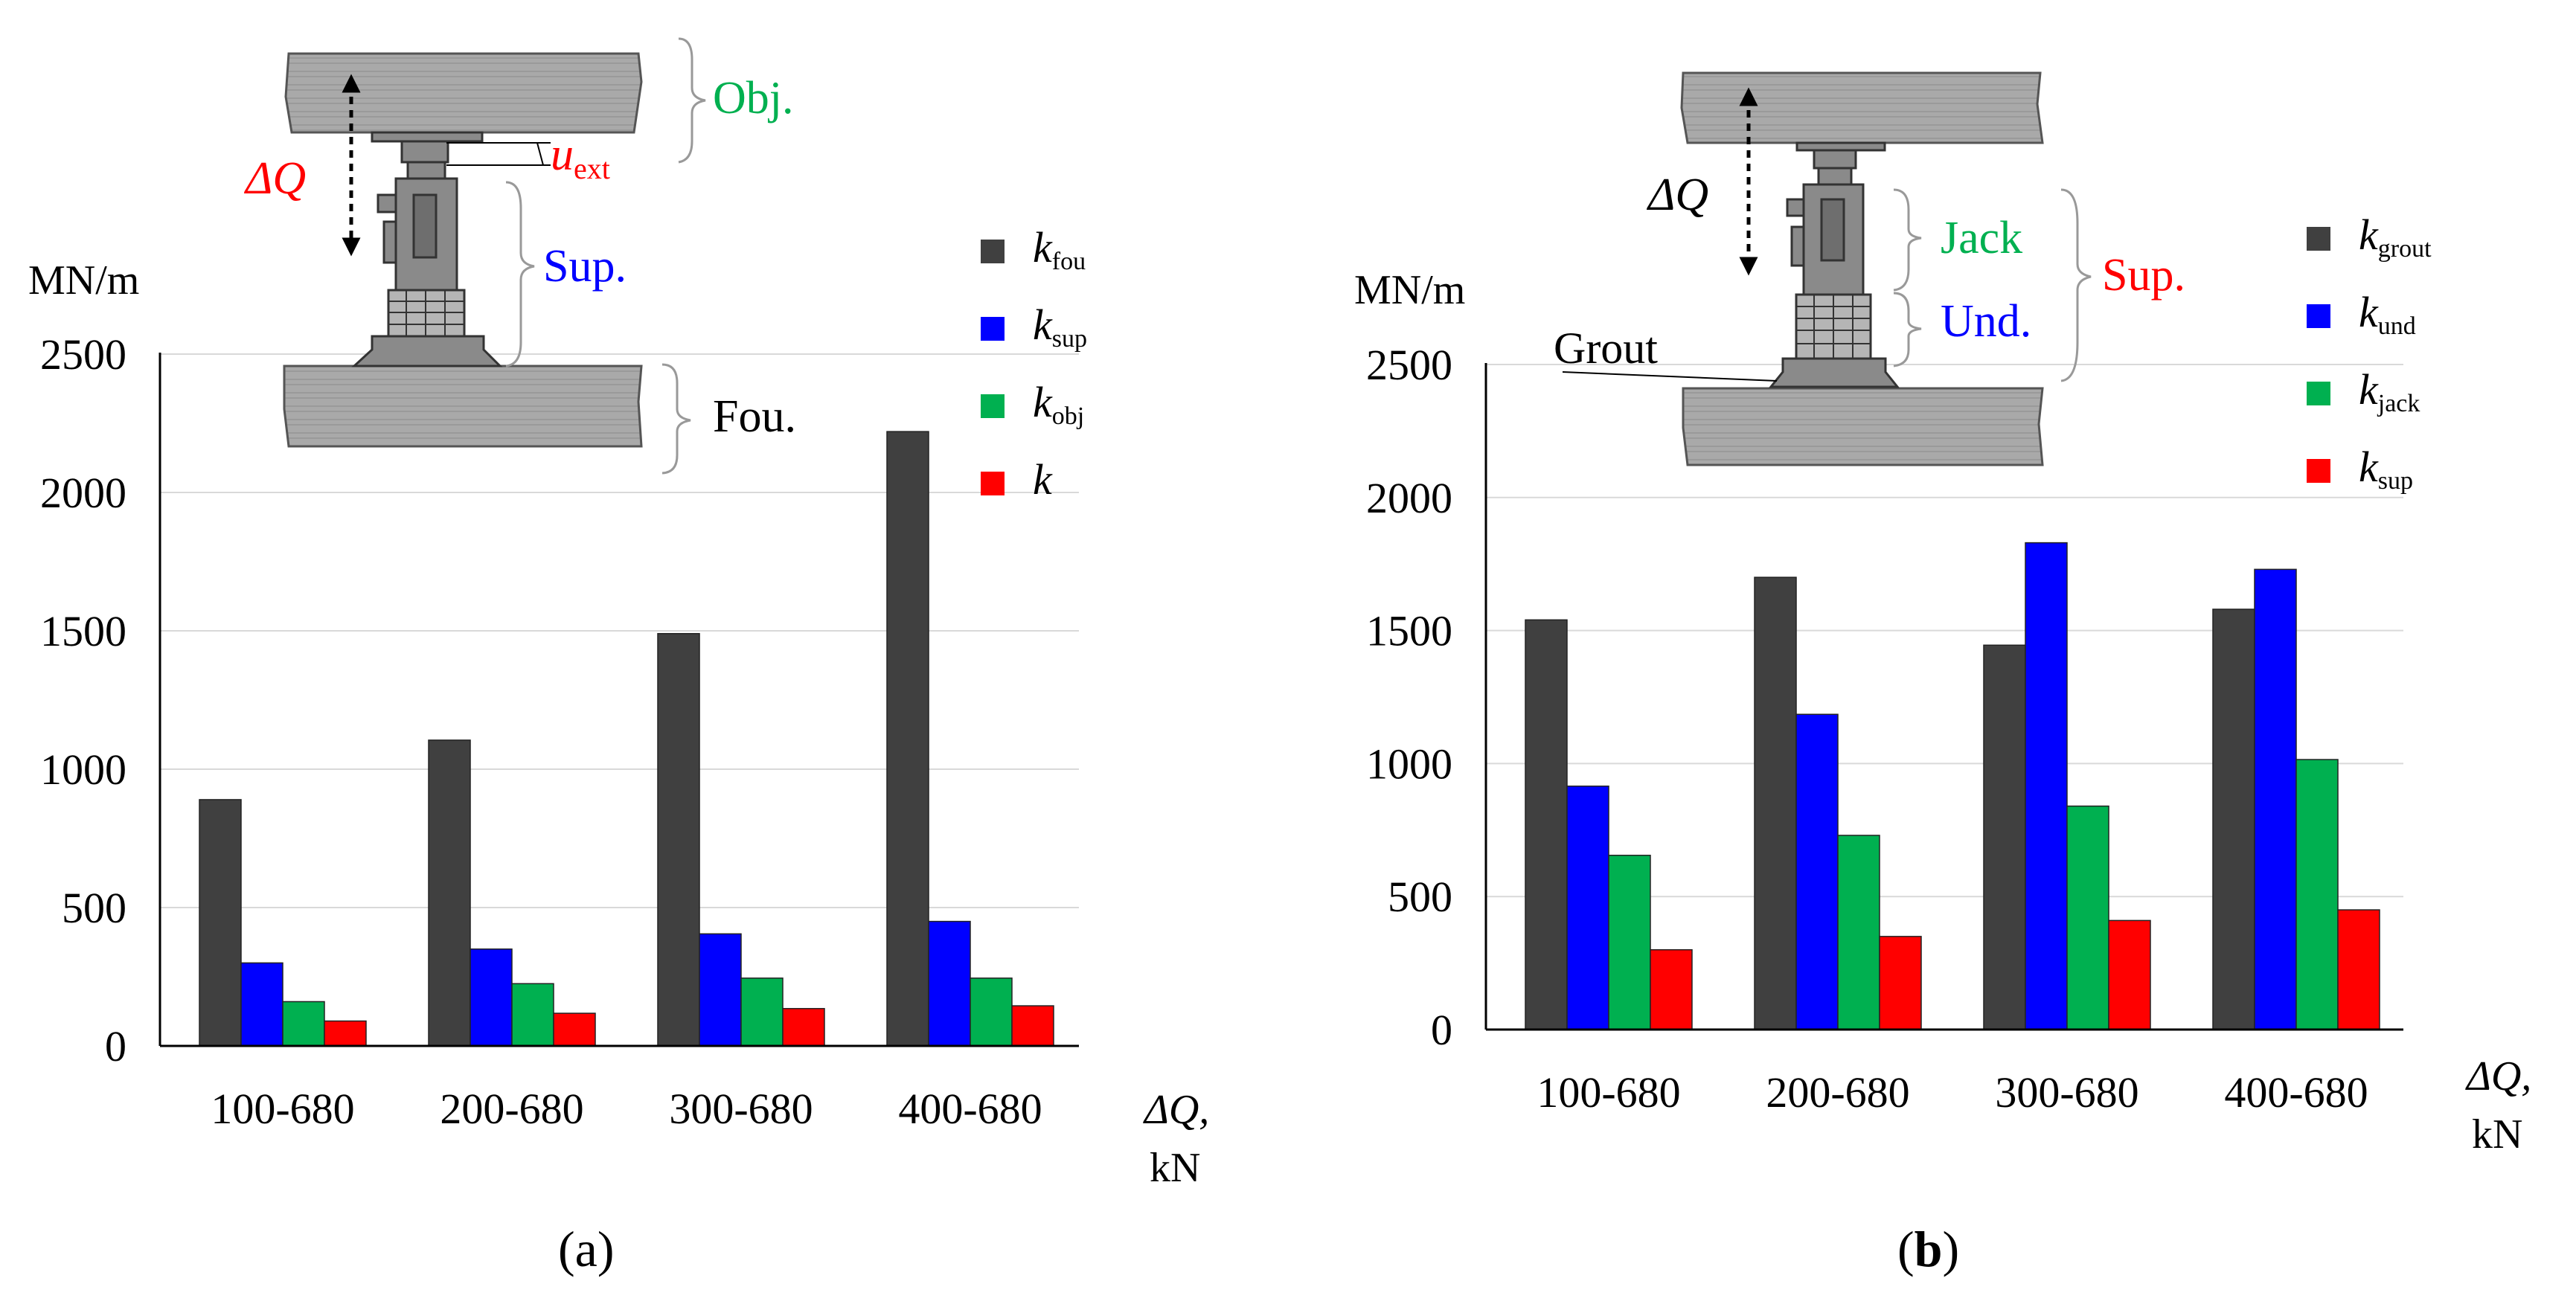 The height and width of the screenshot is (1310, 2576). I want to click on jack-support-b, so click(1834, 264).